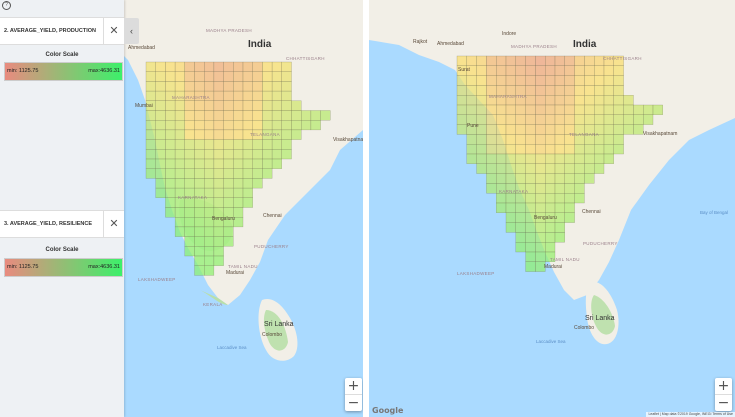 Image resolution: width=735 pixels, height=417 pixels. I want to click on scale-max-label: max:4636.31, so click(104, 71).